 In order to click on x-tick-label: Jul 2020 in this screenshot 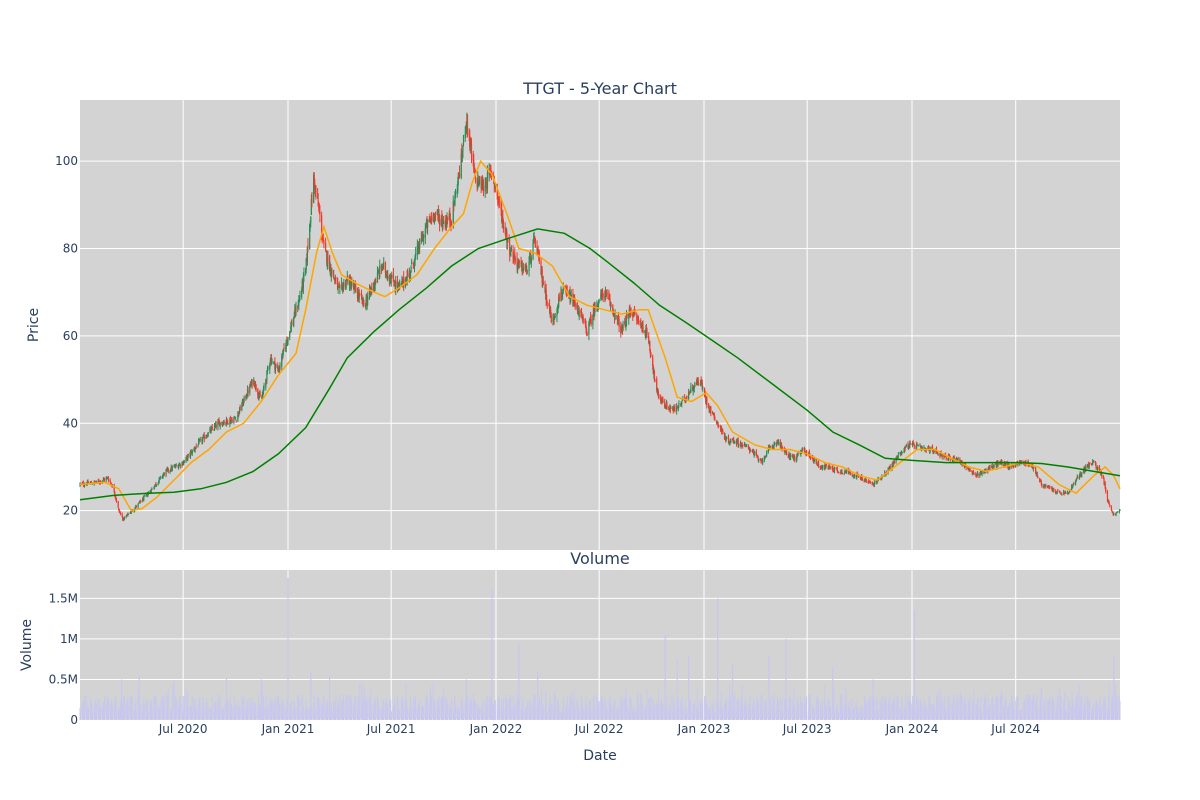, I will do `click(183, 729)`.